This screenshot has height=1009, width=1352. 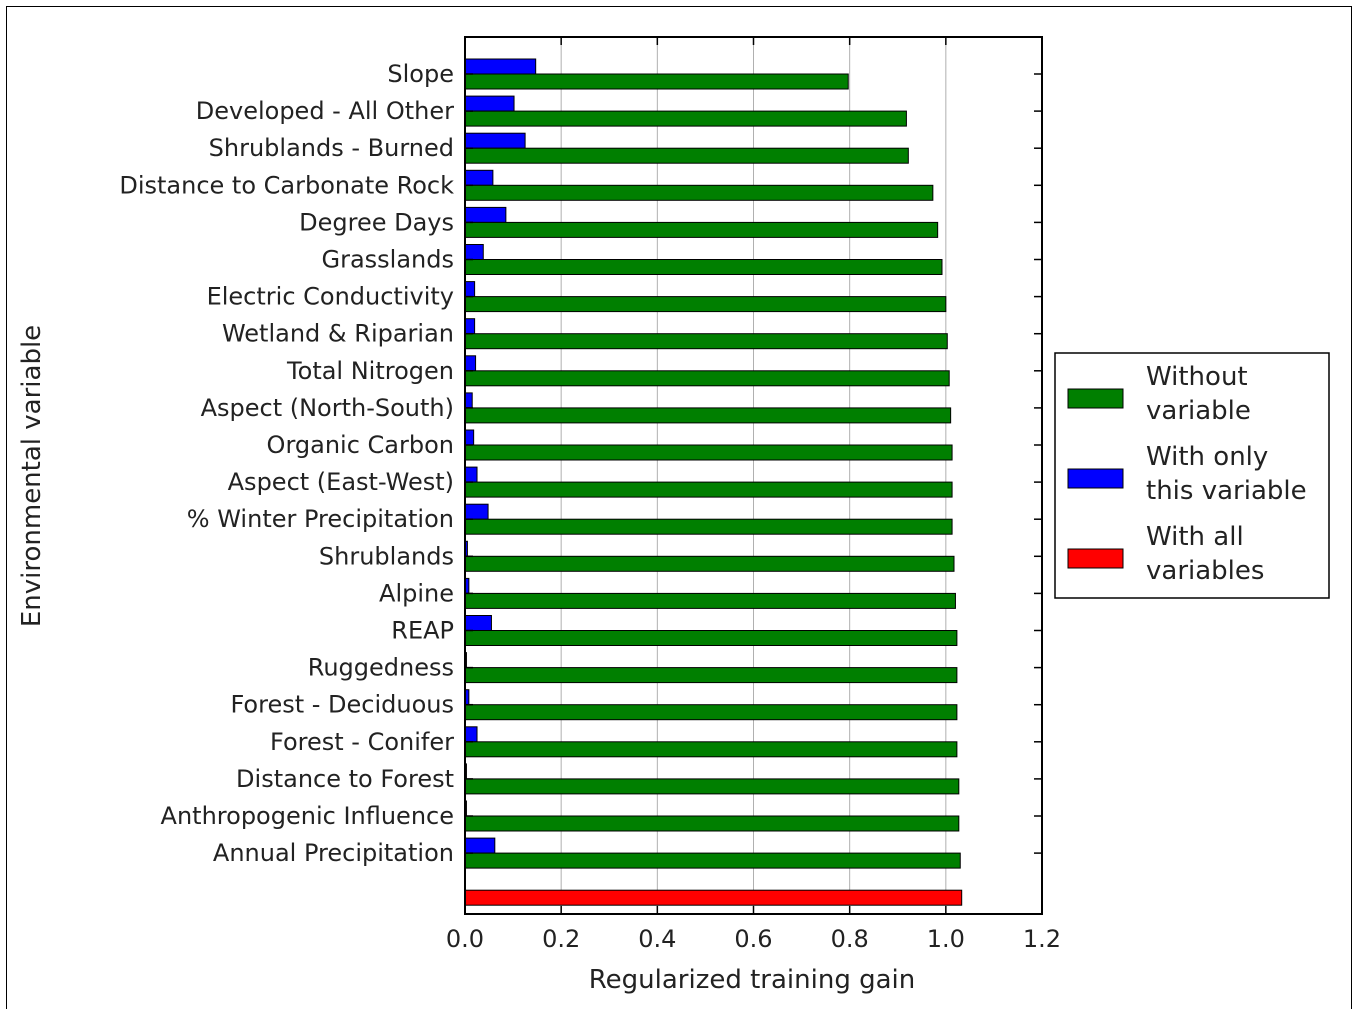 I want to click on legend-label: this variable, so click(x=1226, y=491).